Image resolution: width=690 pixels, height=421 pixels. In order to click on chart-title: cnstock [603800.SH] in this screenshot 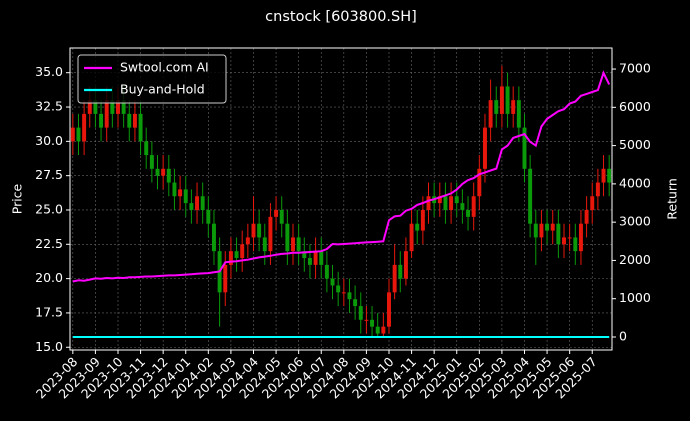, I will do `click(341, 17)`.